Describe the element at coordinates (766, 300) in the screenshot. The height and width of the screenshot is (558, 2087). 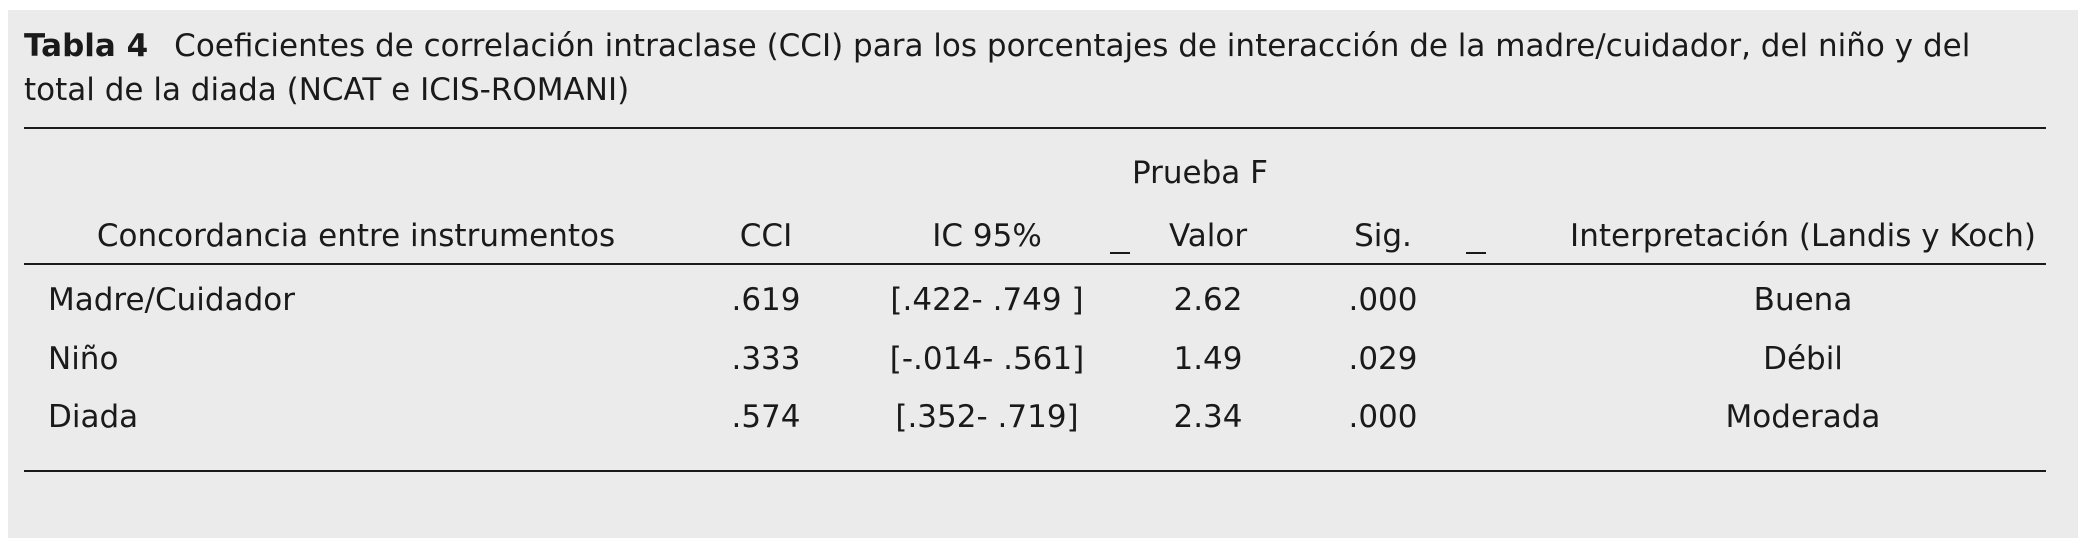
I see `row-madre-cci: .619` at that location.